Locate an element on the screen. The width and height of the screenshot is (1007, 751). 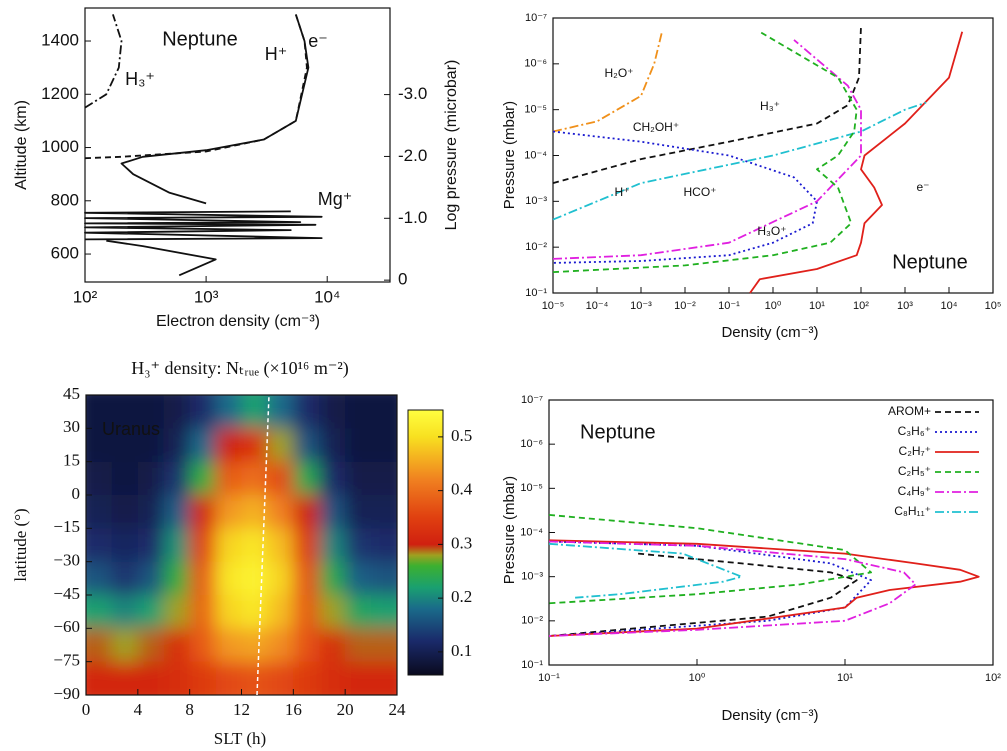
x-tick-label: 10⁻⁴ is located at coordinates (597, 306).